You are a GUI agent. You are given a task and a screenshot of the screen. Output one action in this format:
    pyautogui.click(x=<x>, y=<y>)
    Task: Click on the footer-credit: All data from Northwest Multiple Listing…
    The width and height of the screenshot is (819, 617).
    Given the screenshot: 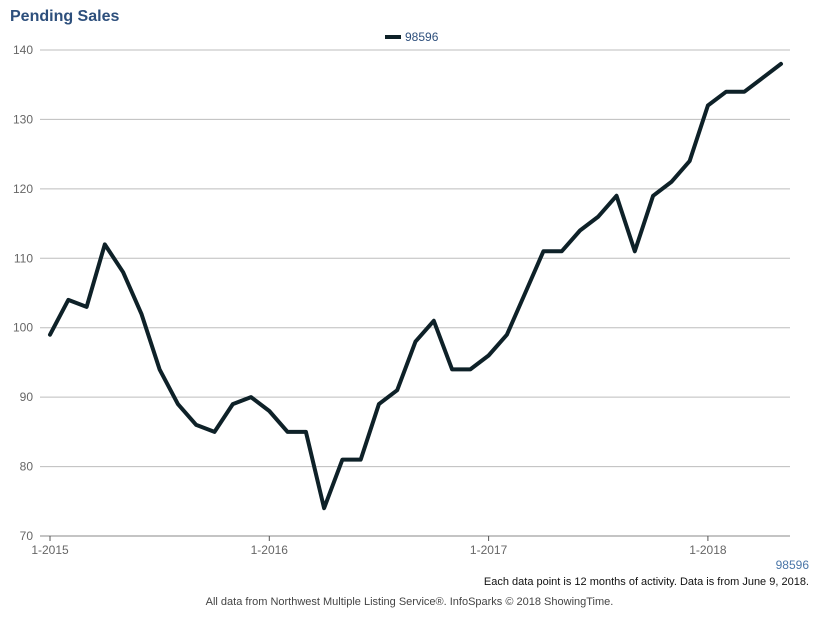 What is the action you would take?
    pyautogui.click(x=409, y=602)
    